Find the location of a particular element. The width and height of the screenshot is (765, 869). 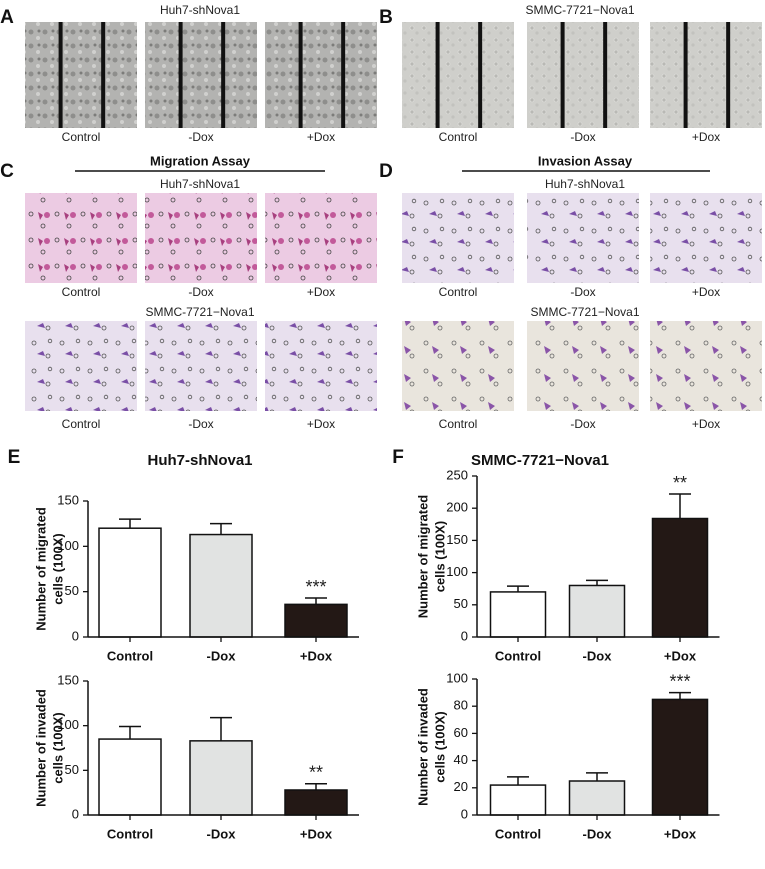

panel-letter: E is located at coordinates (14, 457).